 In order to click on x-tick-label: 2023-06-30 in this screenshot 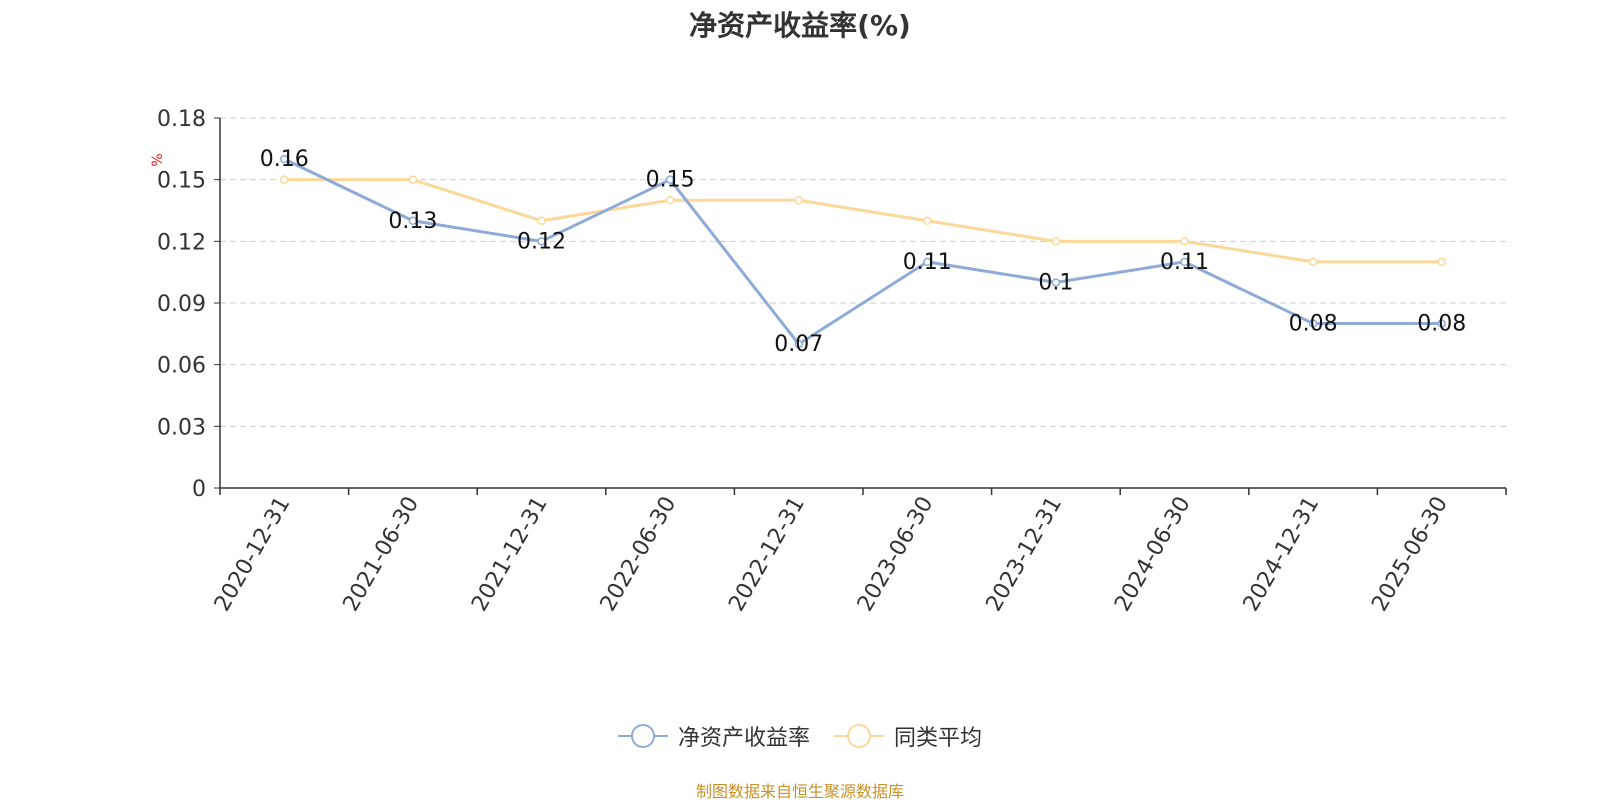, I will do `click(896, 554)`.